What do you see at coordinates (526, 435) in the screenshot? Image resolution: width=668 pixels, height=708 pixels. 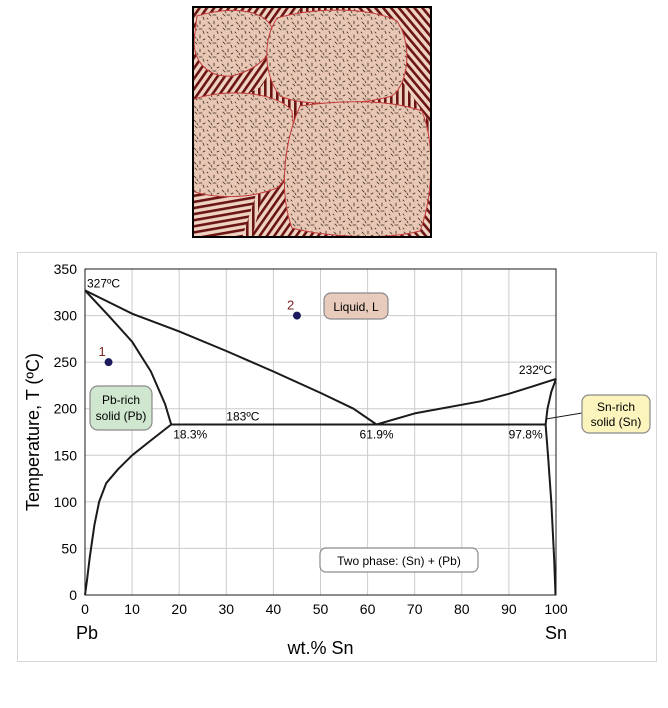 I see `annotation-sn-solid-composition: 97.8%` at bounding box center [526, 435].